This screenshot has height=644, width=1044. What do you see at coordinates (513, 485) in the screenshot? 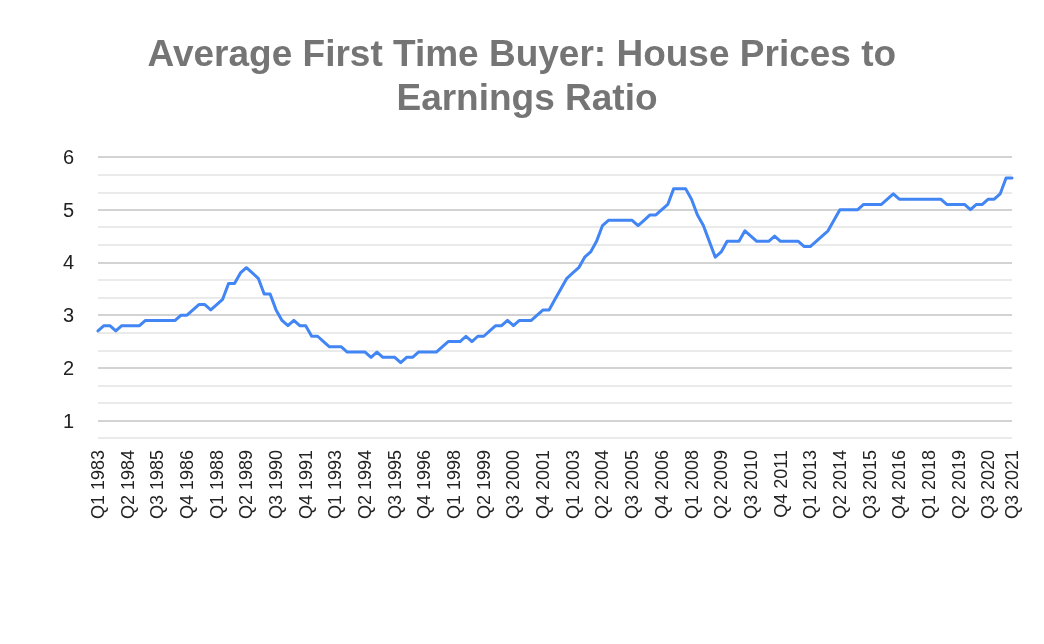
I see `x-tick-label: Q3 2000` at bounding box center [513, 485].